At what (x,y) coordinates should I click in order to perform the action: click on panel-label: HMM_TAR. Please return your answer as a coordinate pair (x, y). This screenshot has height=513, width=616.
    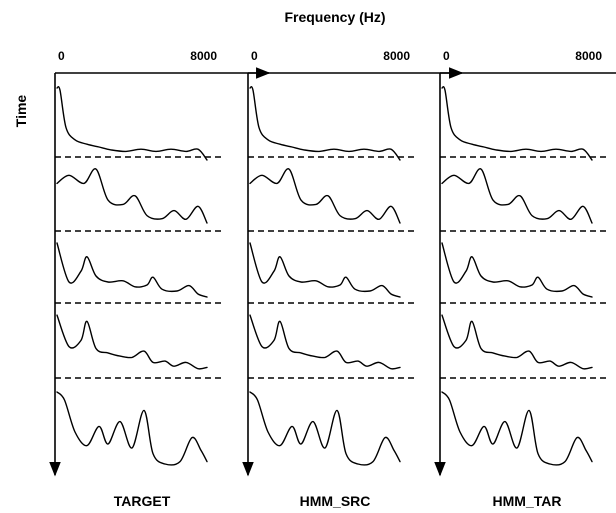
    Looking at the image, I should click on (527, 501).